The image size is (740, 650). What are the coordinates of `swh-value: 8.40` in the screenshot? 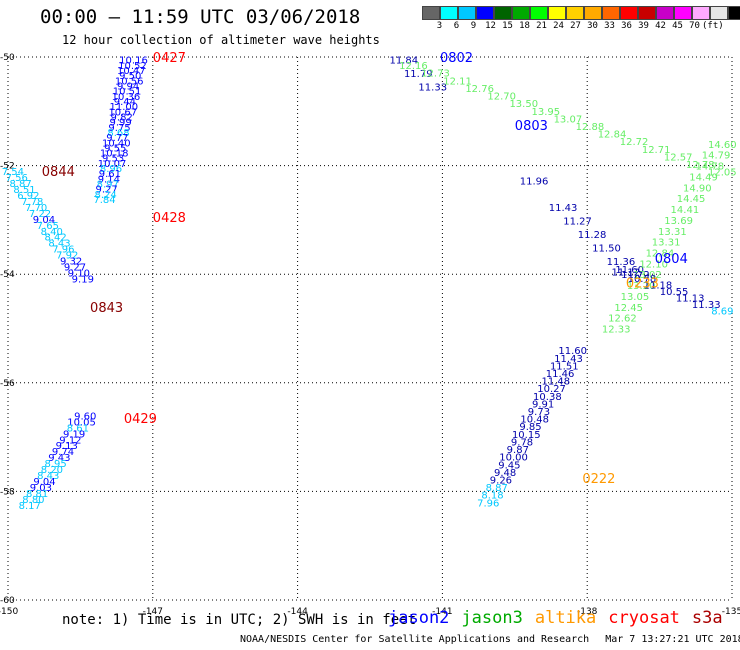 It's located at (52, 232).